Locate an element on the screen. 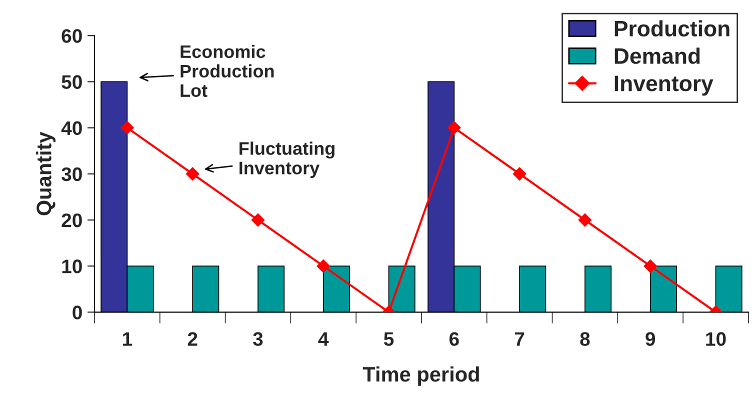  y-tick-label: 10 is located at coordinates (72, 267).